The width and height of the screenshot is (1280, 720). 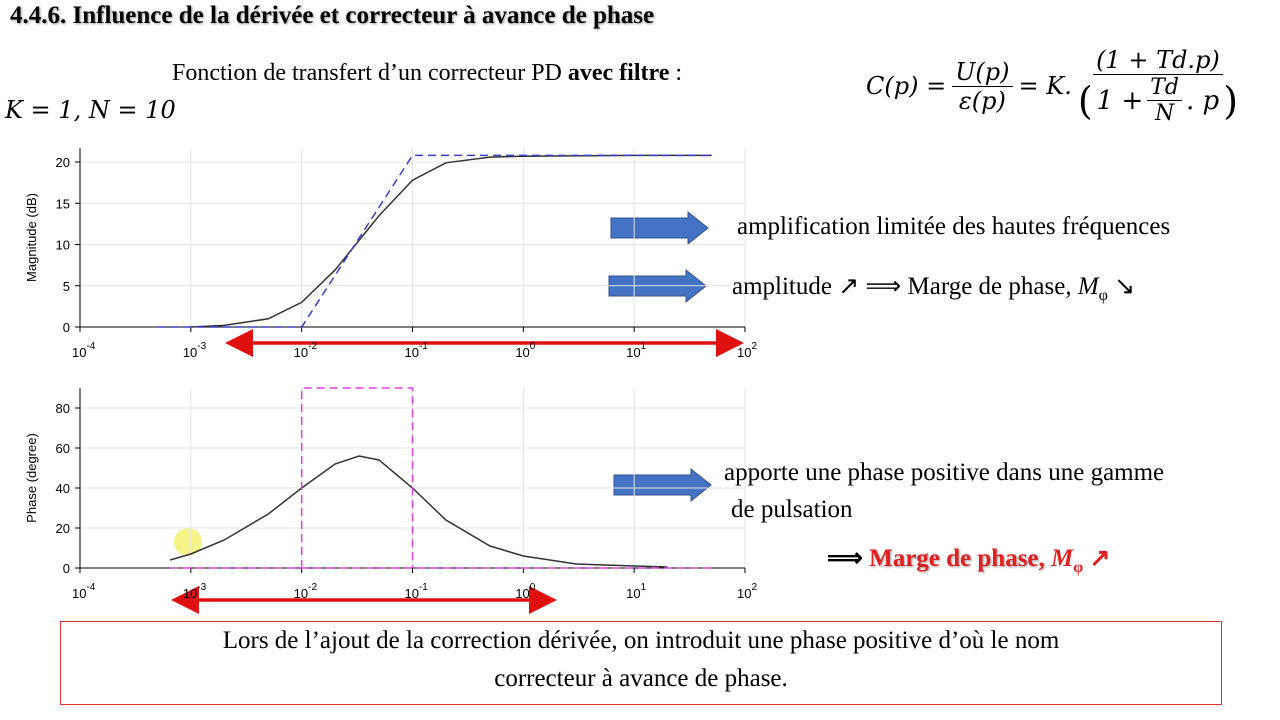 I want to click on annotation: amplitude ↗ ⟹ Marge de phase, Mφ ↘, so click(x=933, y=288).